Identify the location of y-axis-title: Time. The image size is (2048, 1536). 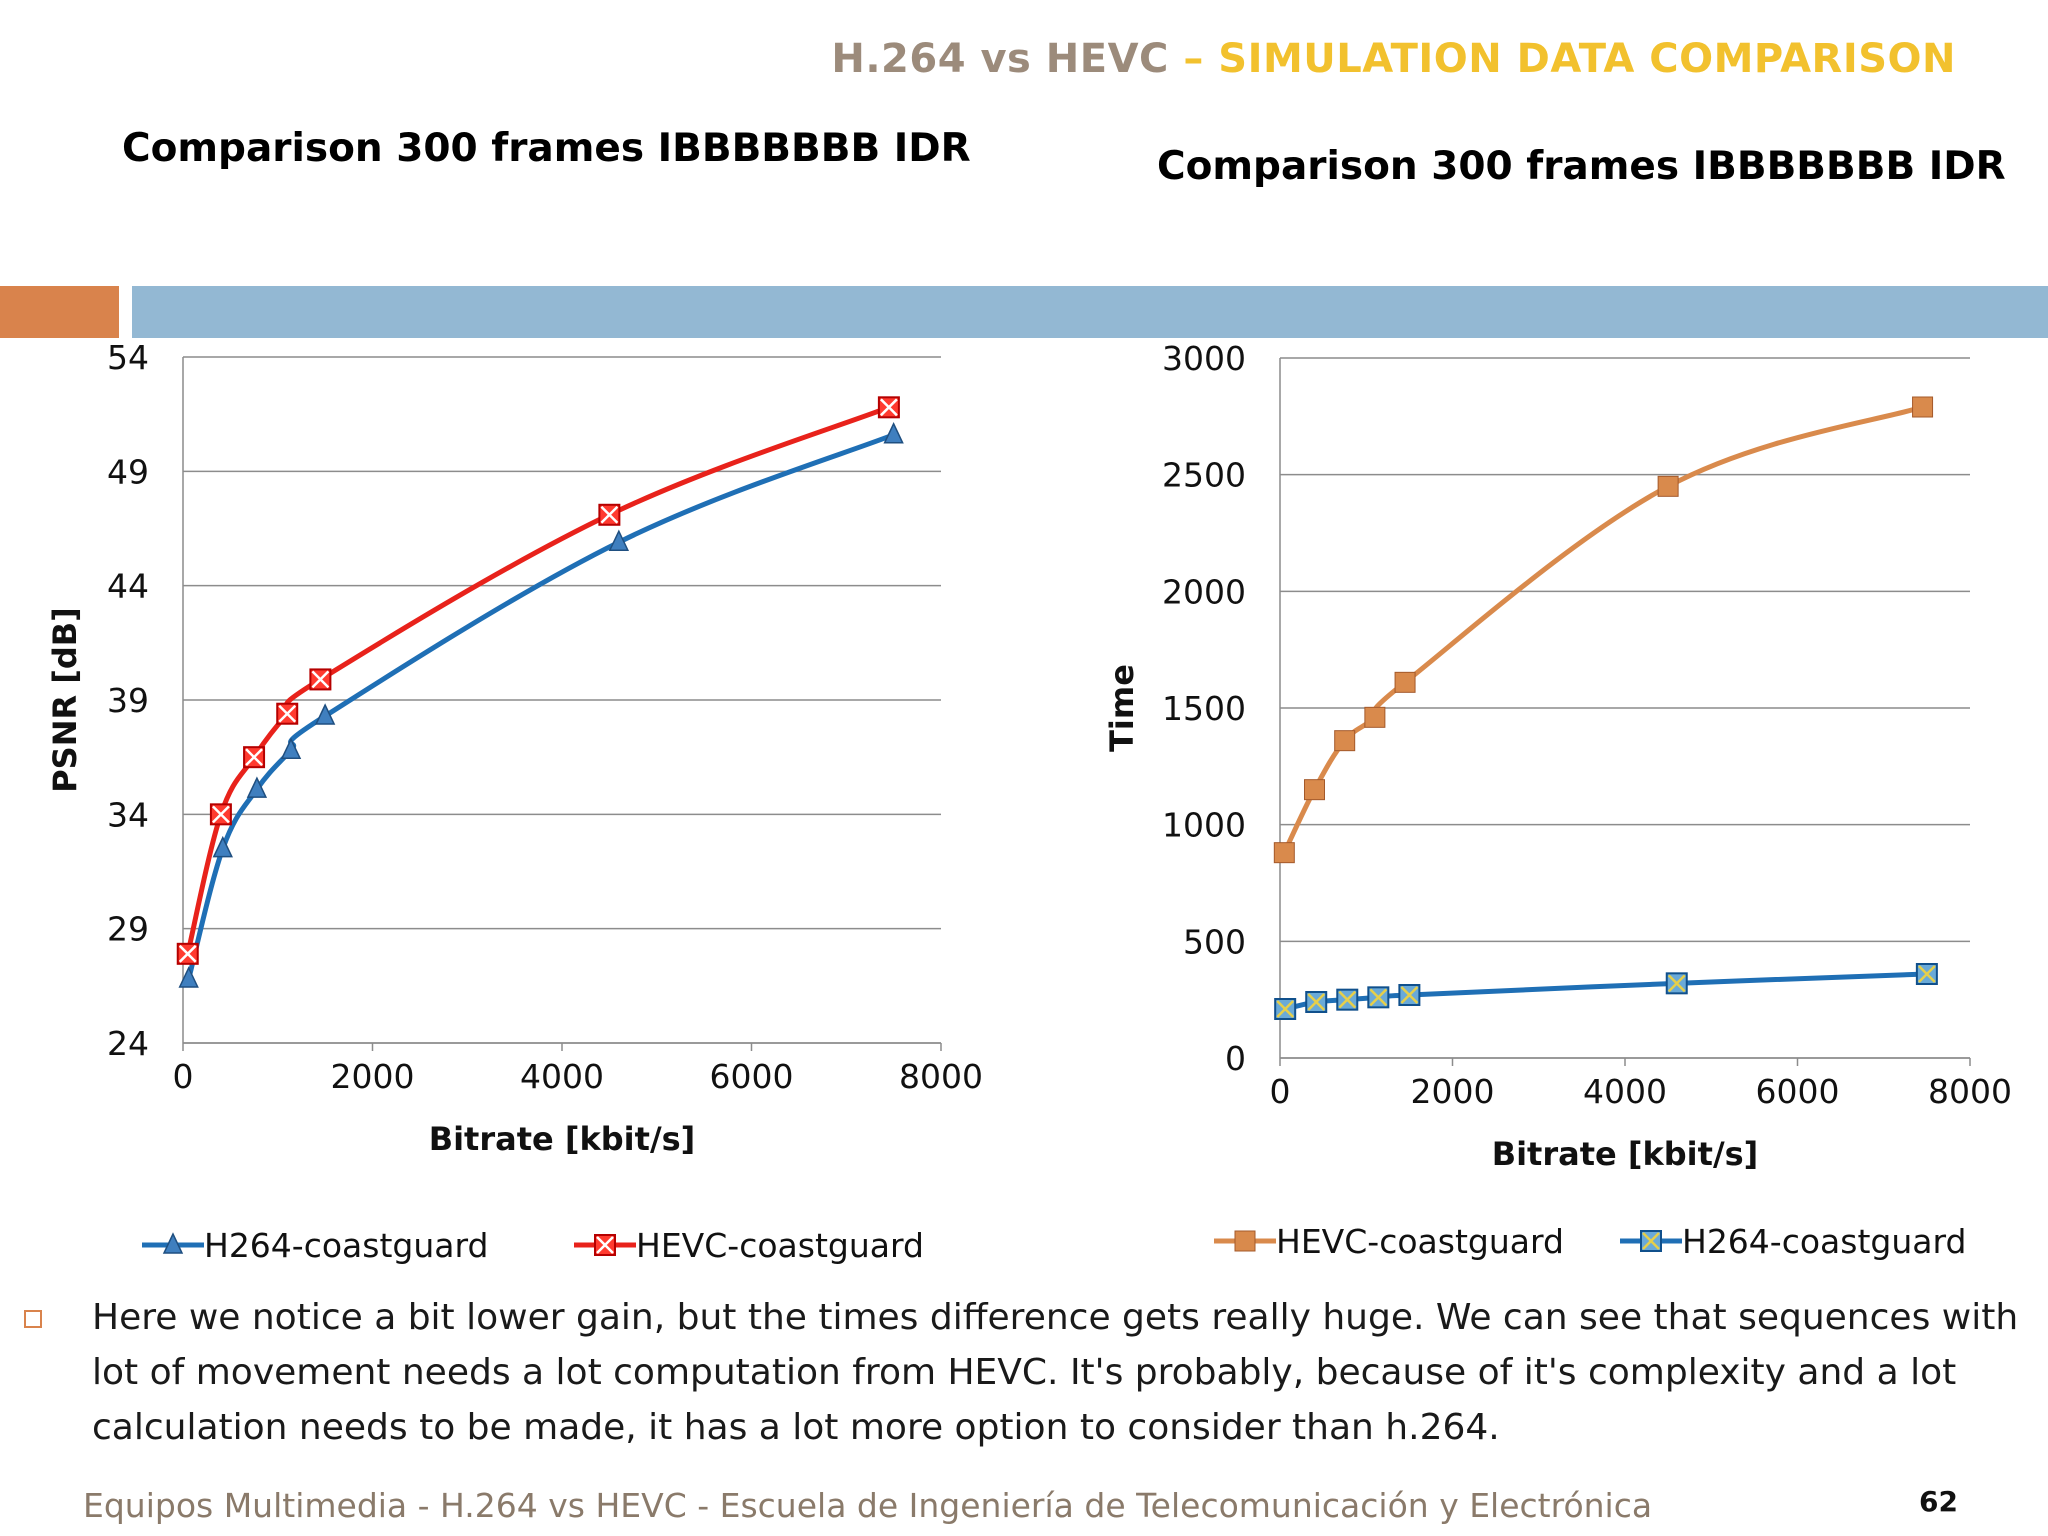
(1122, 708).